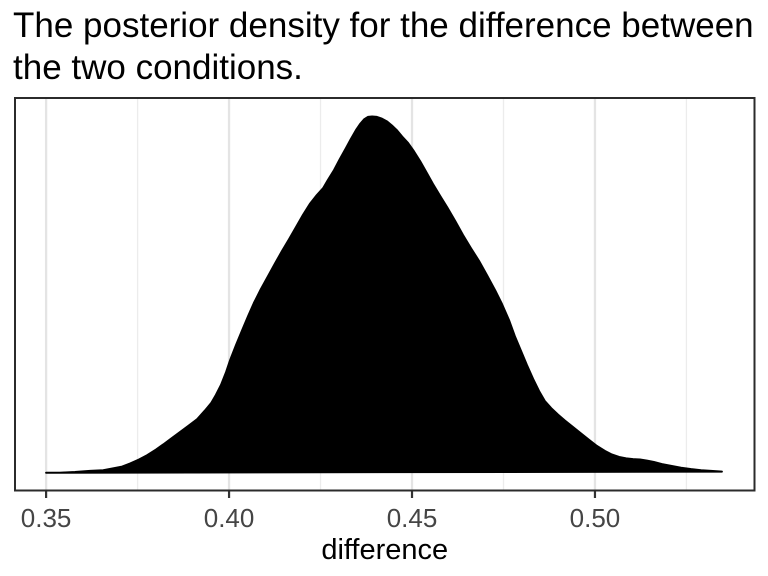  Describe the element at coordinates (412, 518) in the screenshot. I see `x-tick-label: 0.45` at that location.